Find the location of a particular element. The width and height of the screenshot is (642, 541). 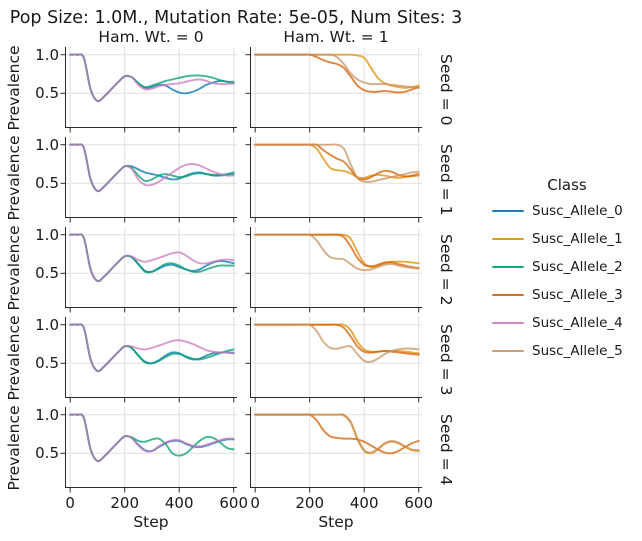

facet-seed2-hw1 is located at coordinates (333, 270).